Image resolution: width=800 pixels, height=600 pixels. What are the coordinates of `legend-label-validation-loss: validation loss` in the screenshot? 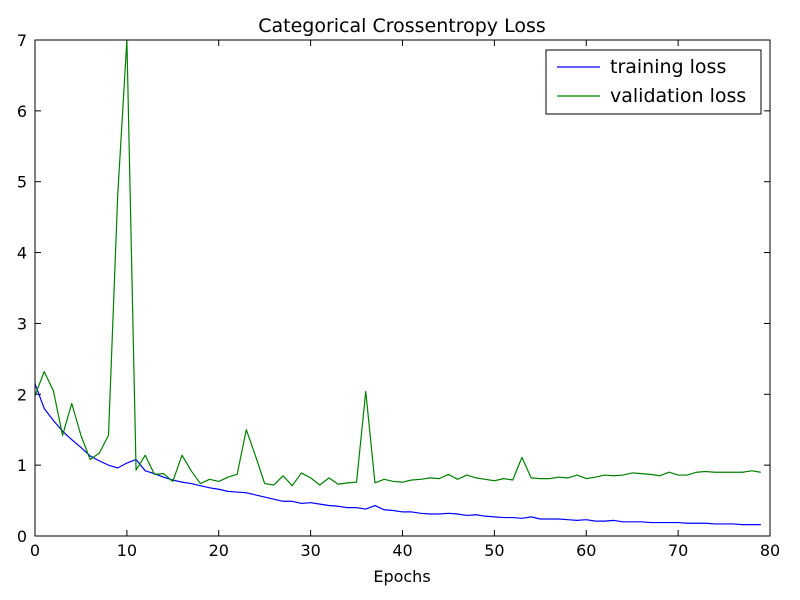 It's located at (678, 96).